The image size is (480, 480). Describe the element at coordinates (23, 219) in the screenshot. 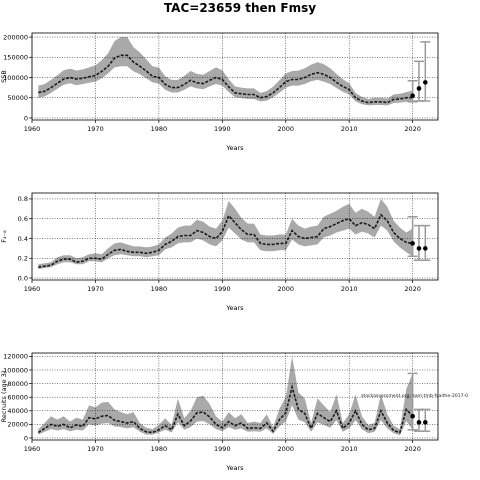

I see `y-tick-label: 0.6` at that location.